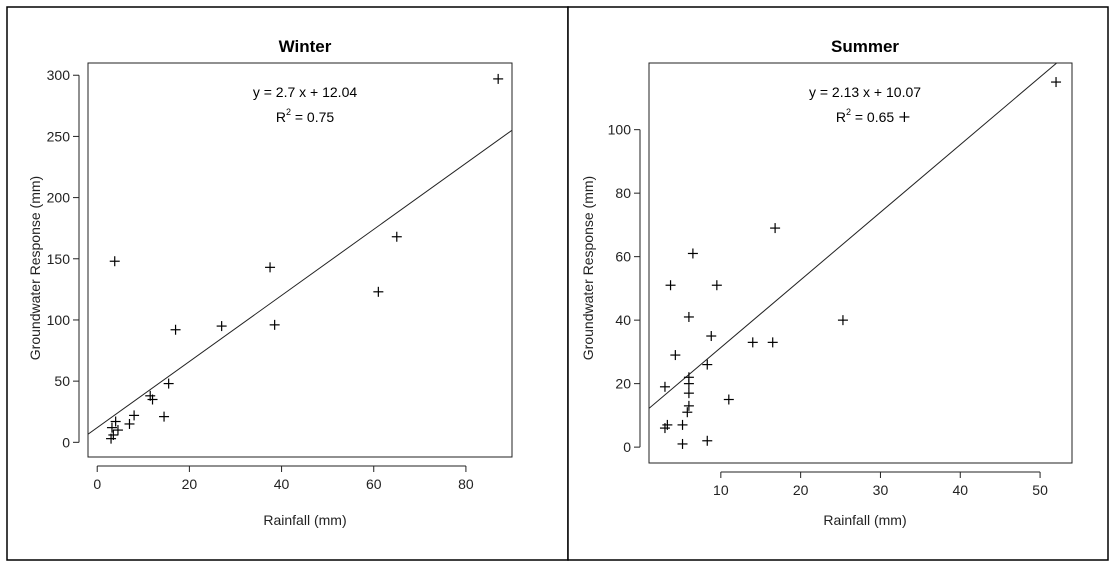  I want to click on winter-y-tick-label: 50, so click(62, 381).